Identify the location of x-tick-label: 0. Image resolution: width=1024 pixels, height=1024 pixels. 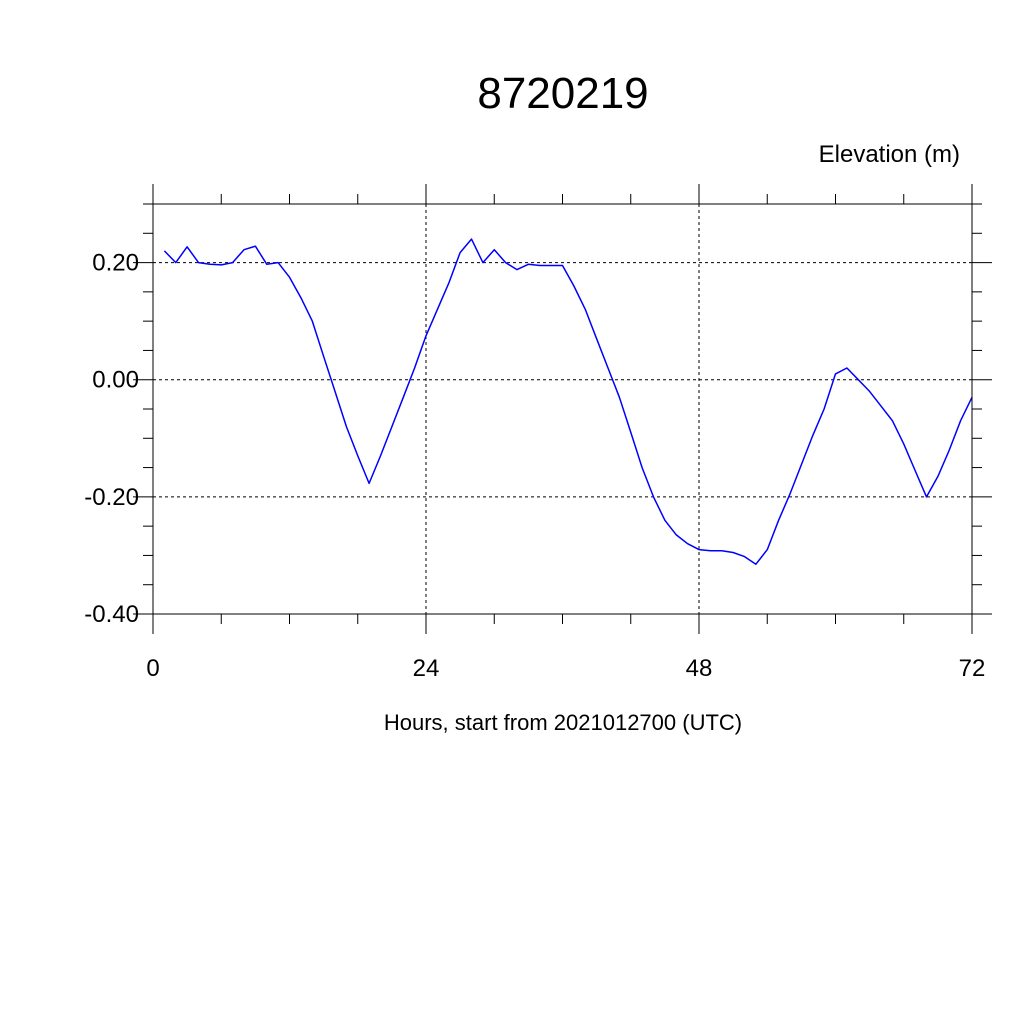
(152, 668).